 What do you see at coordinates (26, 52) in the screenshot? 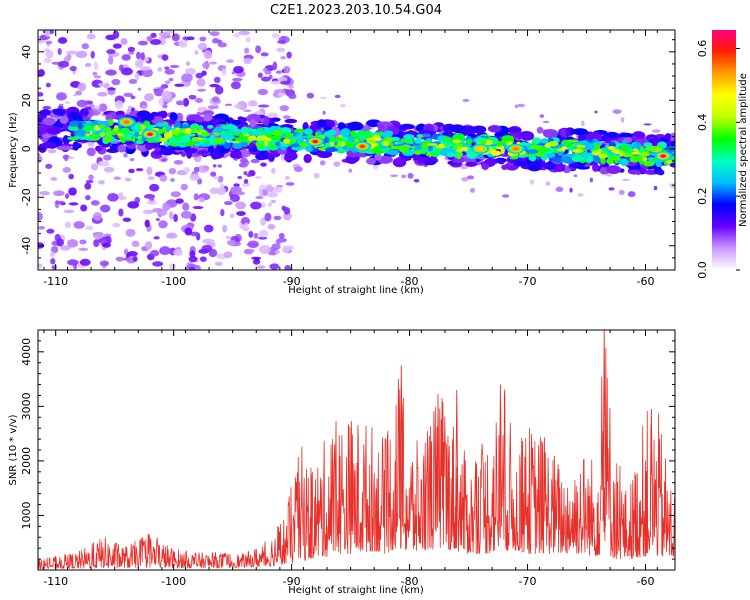
I see `y-tick-label: 40` at bounding box center [26, 52].